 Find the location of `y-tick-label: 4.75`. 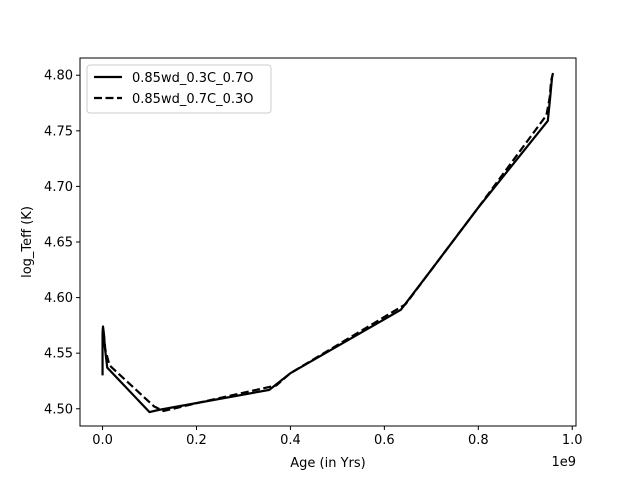

y-tick-label: 4.75 is located at coordinates (58, 131).